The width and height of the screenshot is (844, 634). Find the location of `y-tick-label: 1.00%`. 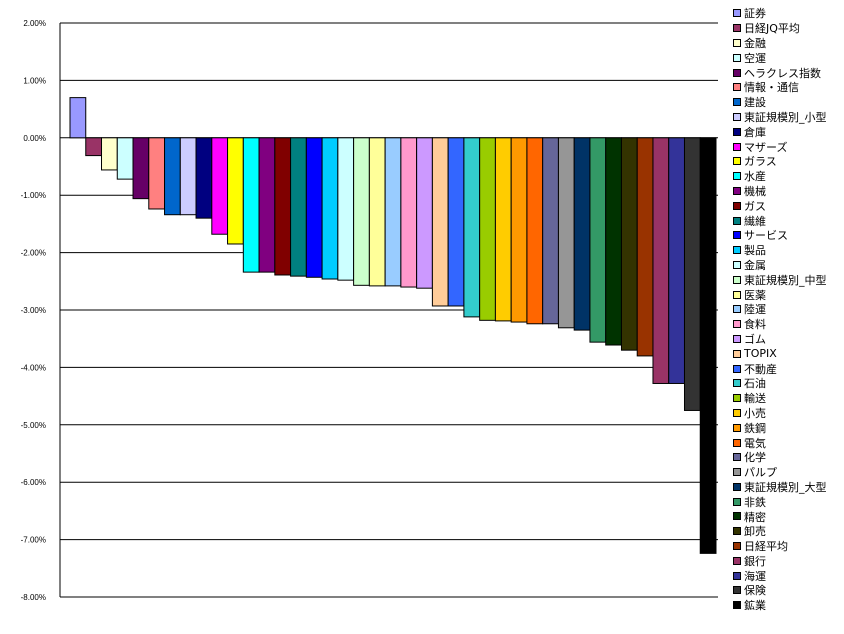

y-tick-label: 1.00% is located at coordinates (34, 80).